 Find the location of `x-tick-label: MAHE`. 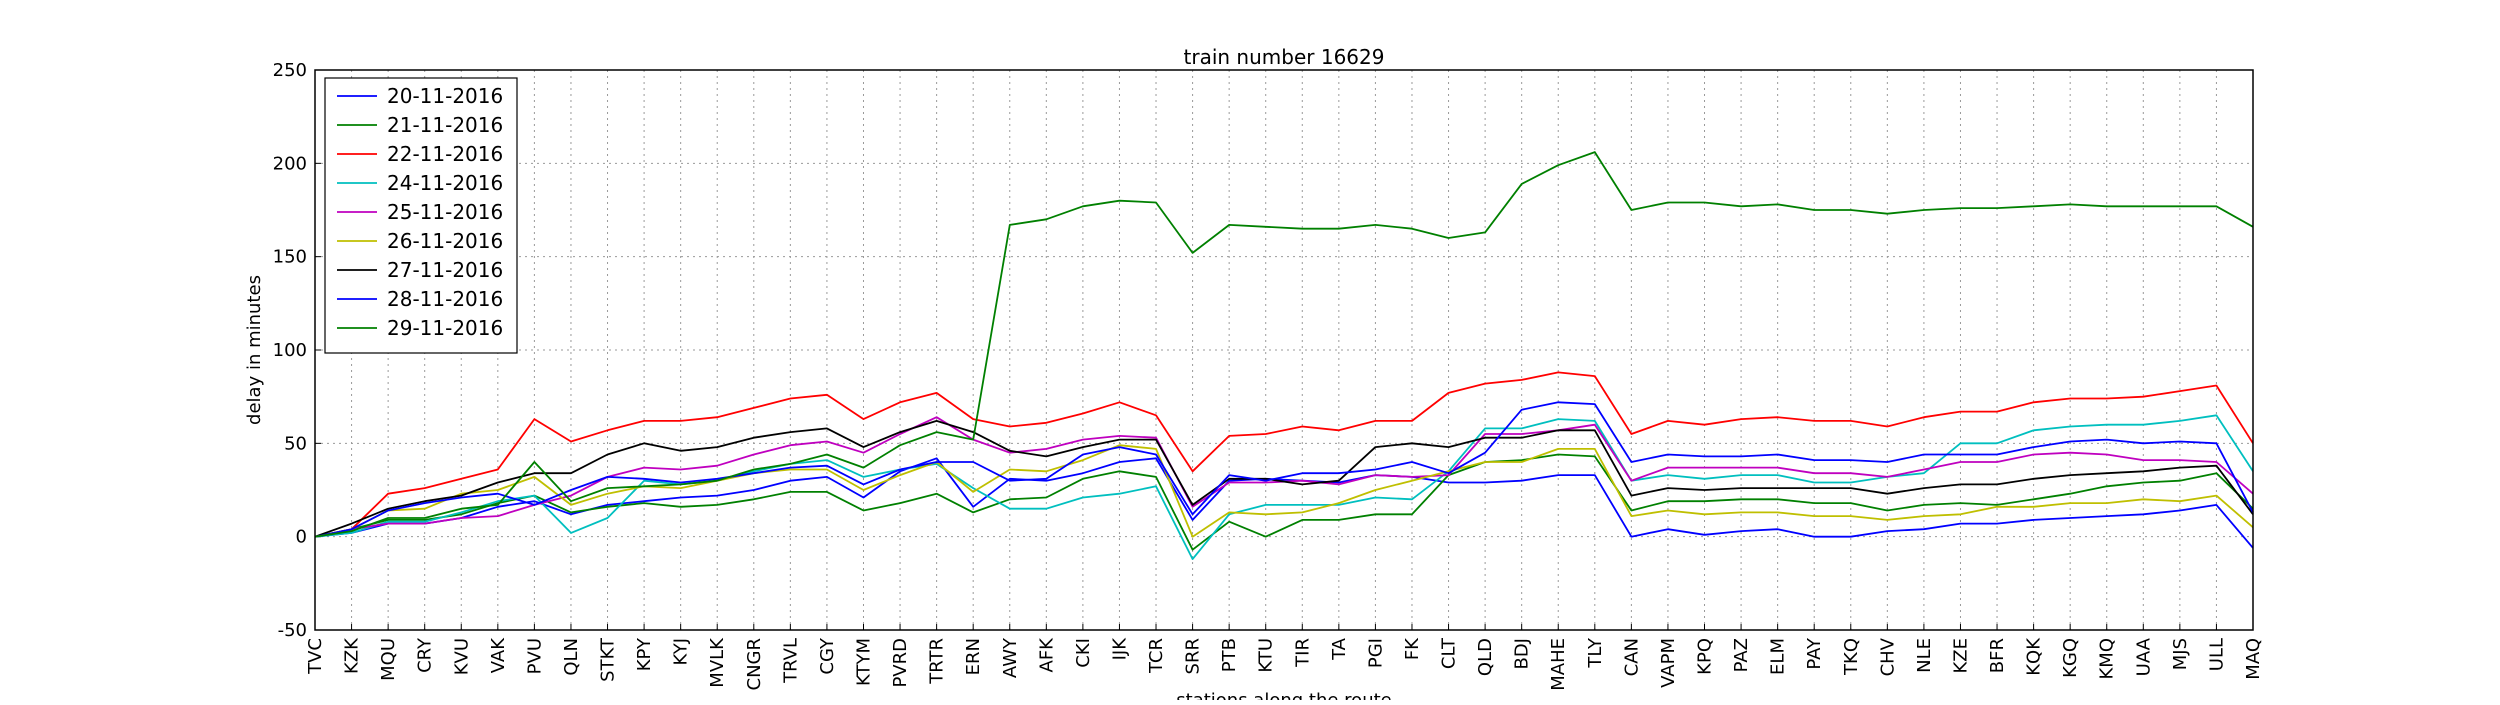

x-tick-label: MAHE is located at coordinates (1558, 664).